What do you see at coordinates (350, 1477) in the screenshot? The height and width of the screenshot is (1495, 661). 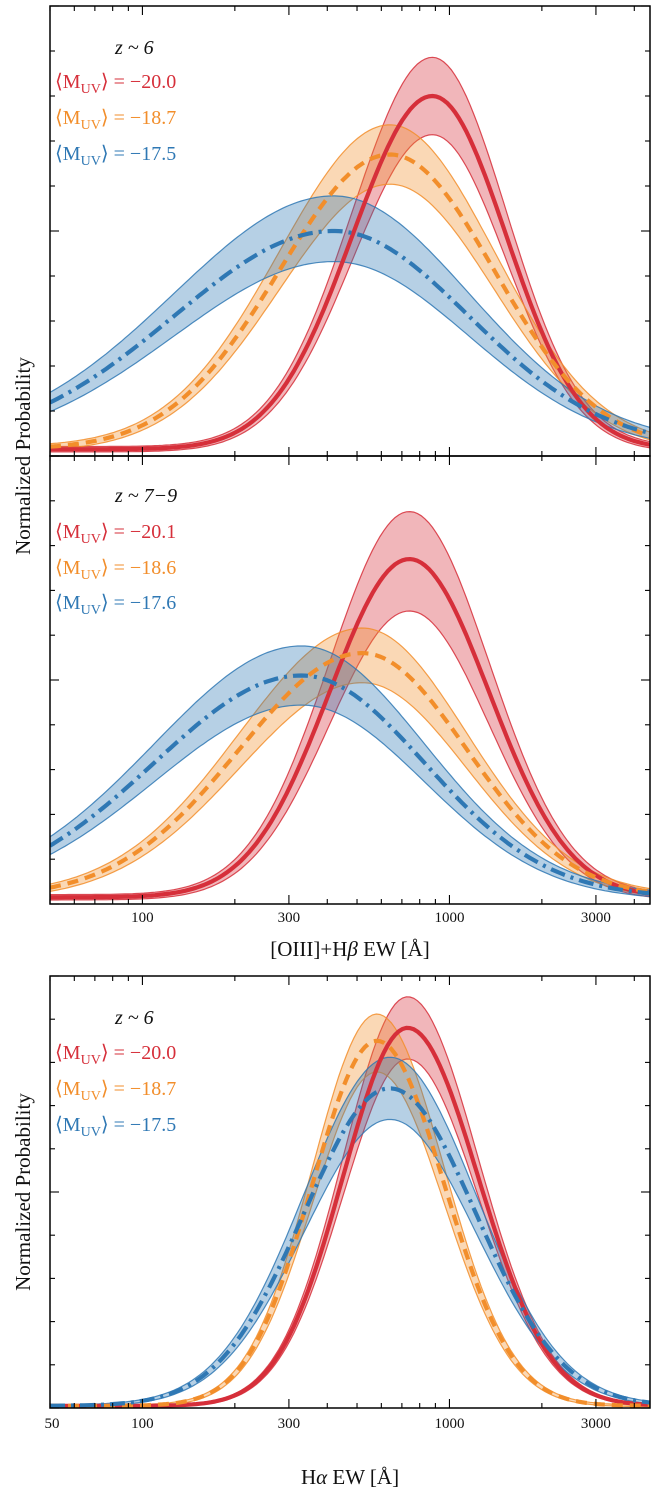 I see `x-axis-label: Hα EW [Å]` at bounding box center [350, 1477].